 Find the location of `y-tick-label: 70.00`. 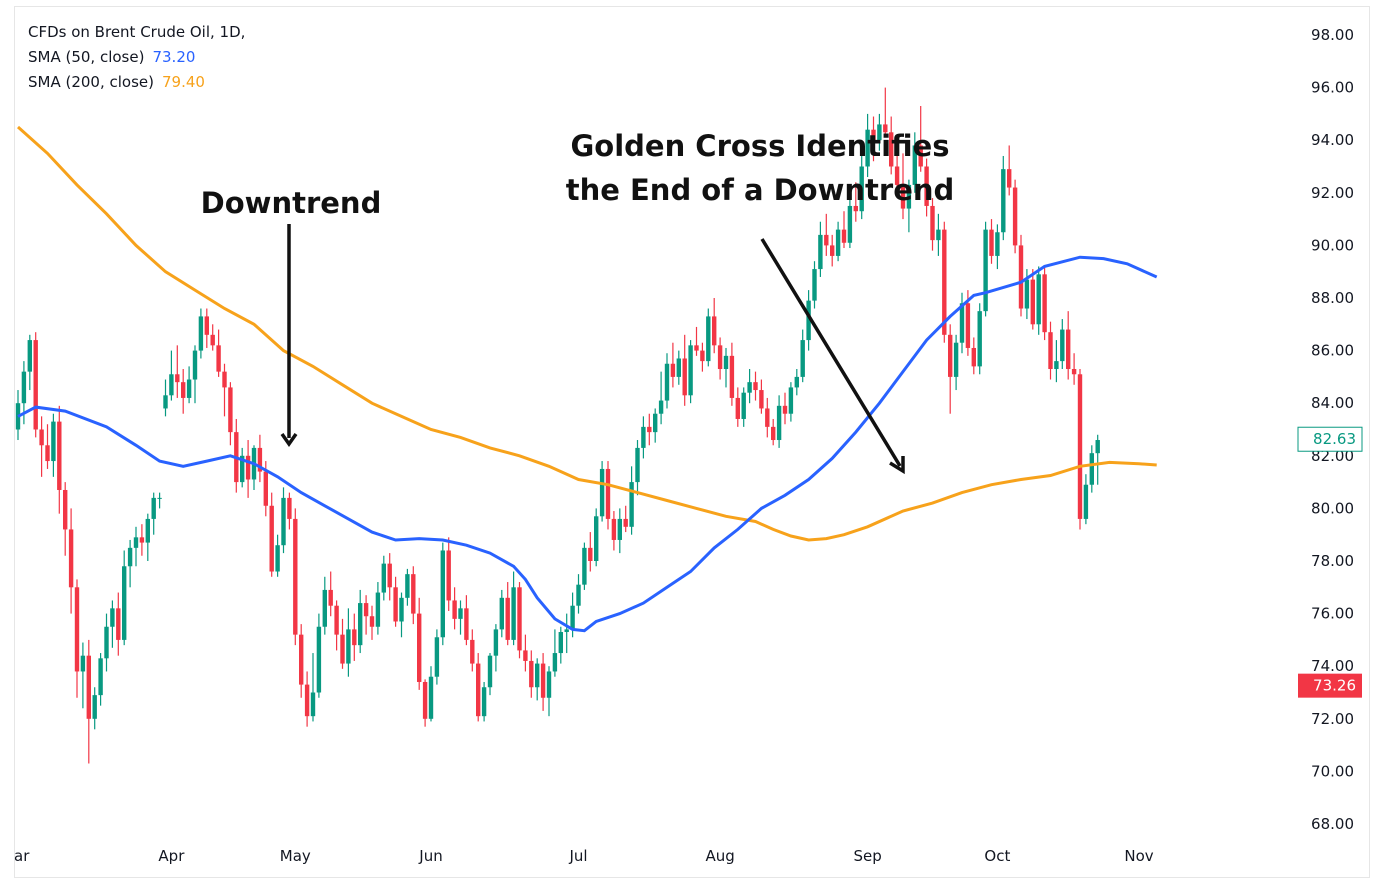

y-tick-label: 70.00 is located at coordinates (1332, 771).